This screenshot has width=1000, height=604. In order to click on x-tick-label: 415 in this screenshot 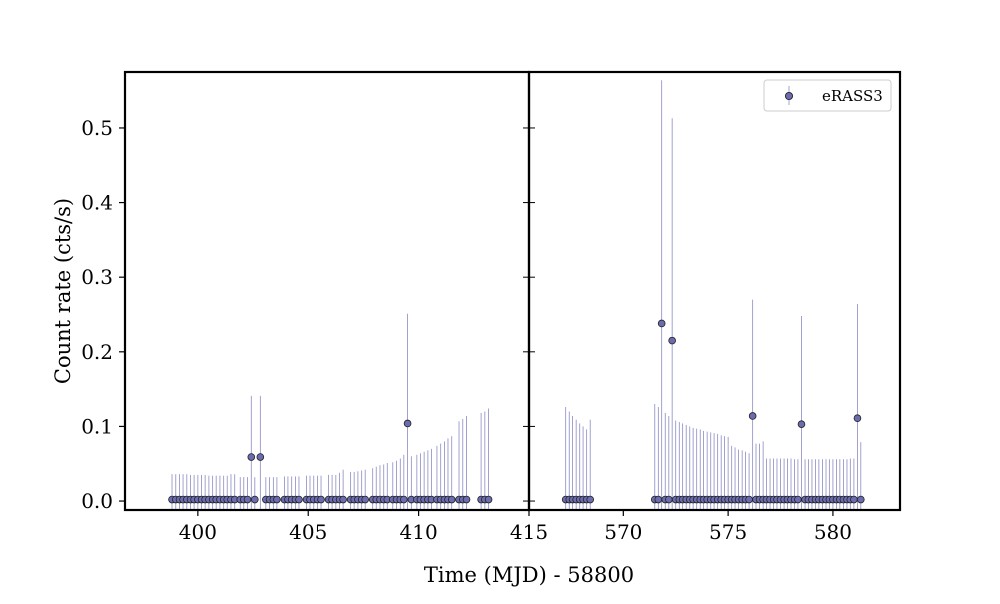, I will do `click(529, 532)`.